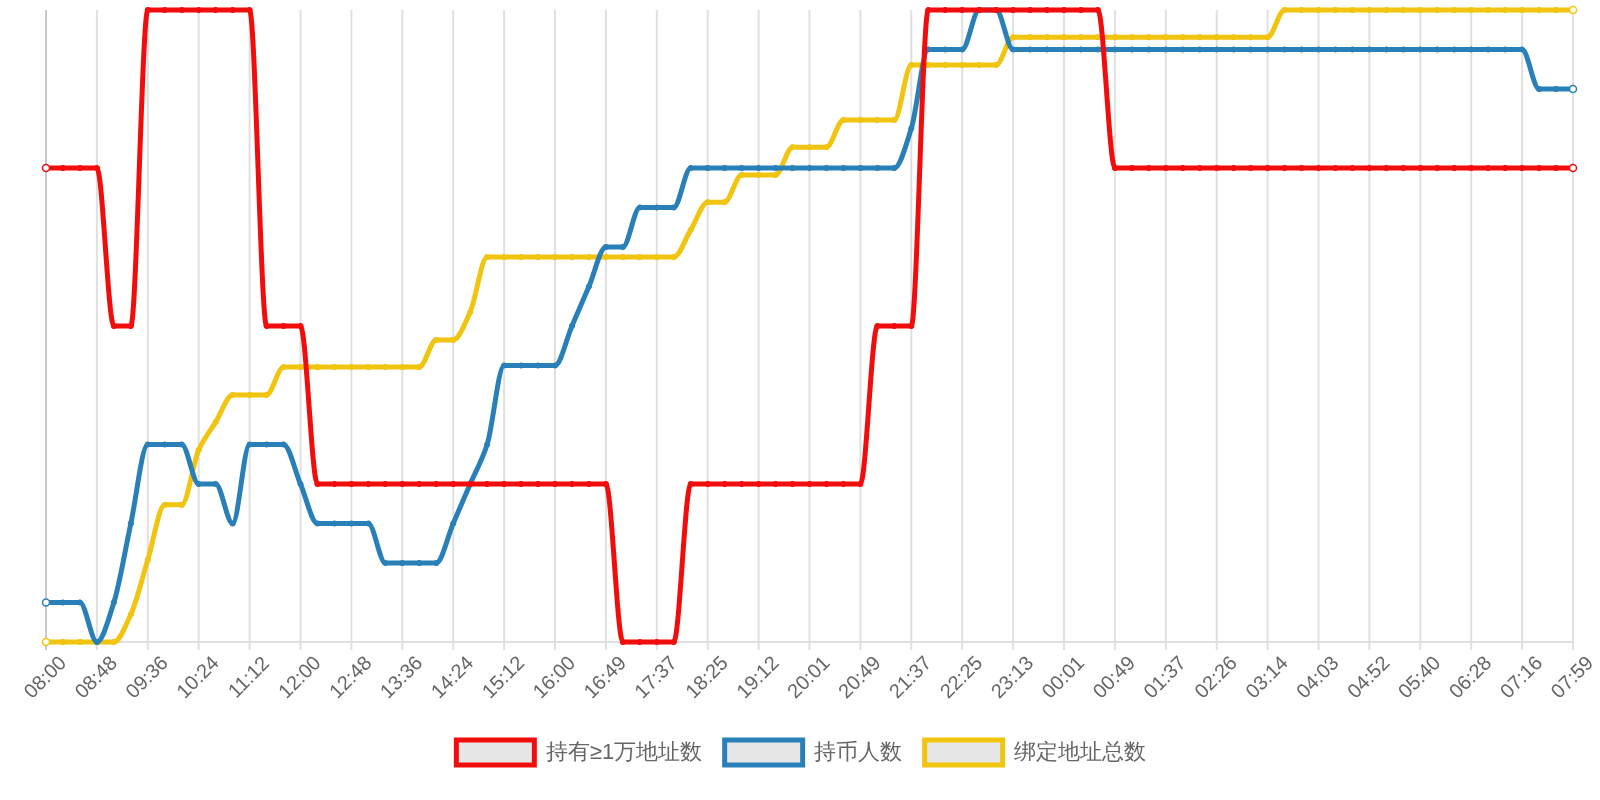 This screenshot has height=800, width=1600. What do you see at coordinates (858, 751) in the screenshot?
I see `legend-label: 持币人数` at bounding box center [858, 751].